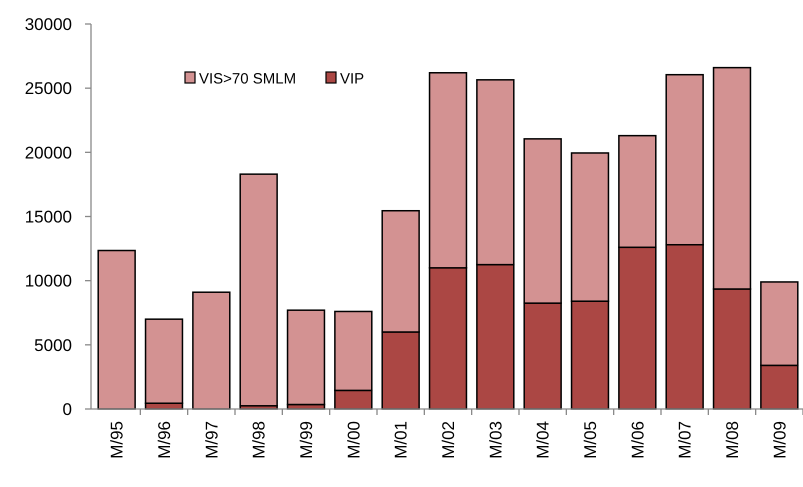  What do you see at coordinates (48, 24) in the screenshot?
I see `y-tick-label: 30000` at bounding box center [48, 24].